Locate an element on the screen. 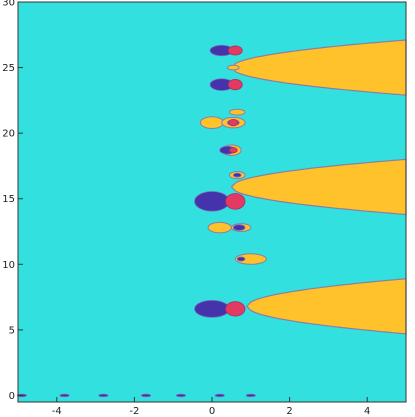 This screenshot has width=415, height=417. y-tick-label: 25 is located at coordinates (8, 68).